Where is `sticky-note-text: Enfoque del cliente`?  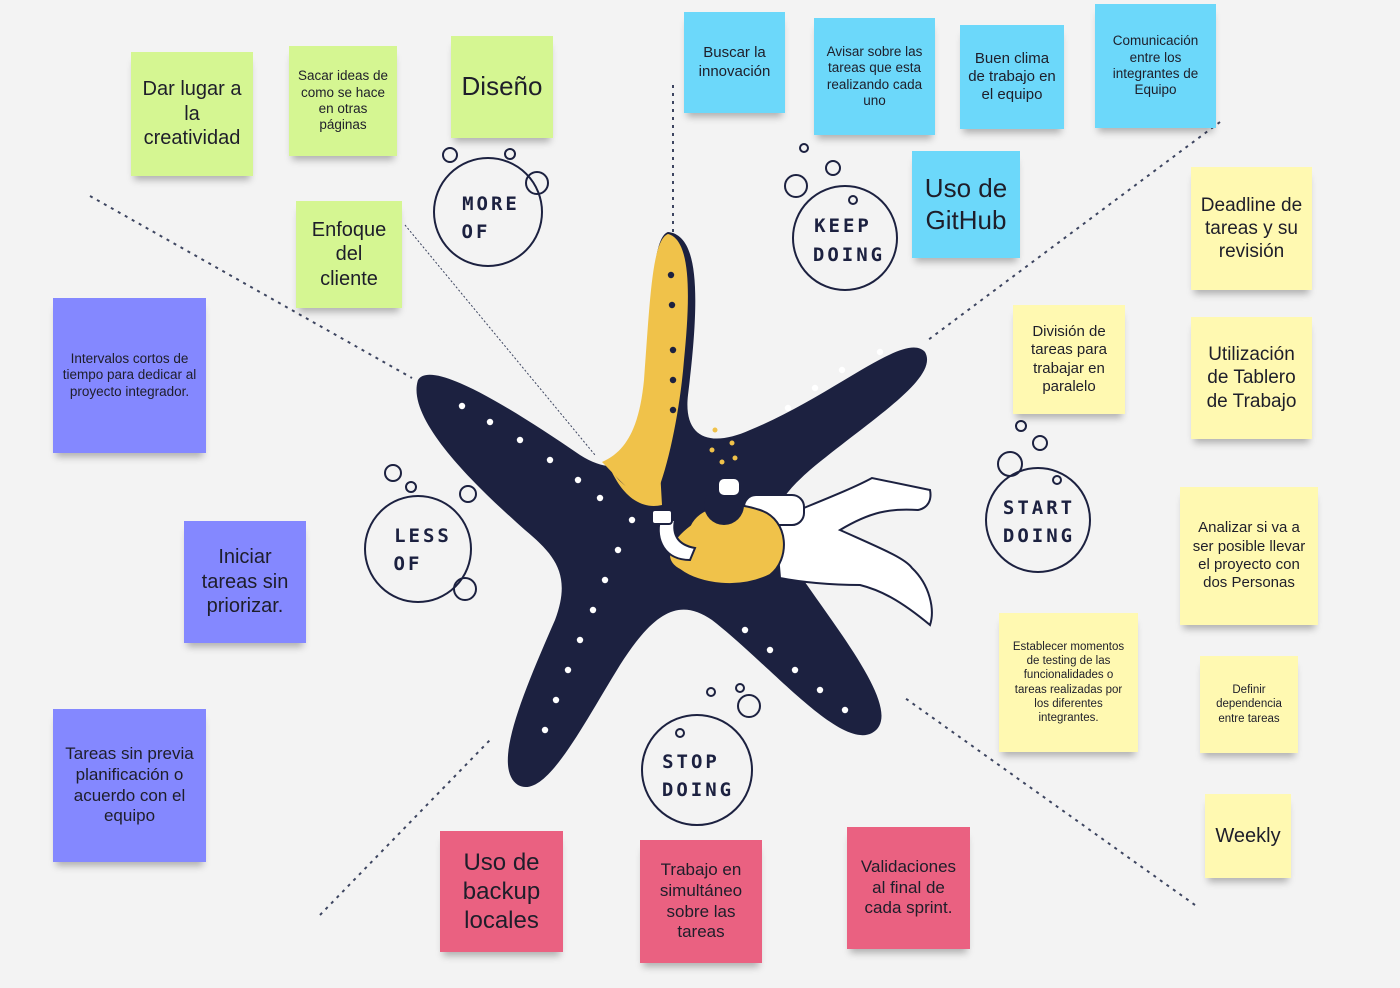 sticky-note-text: Enfoque del cliente is located at coordinates (349, 254).